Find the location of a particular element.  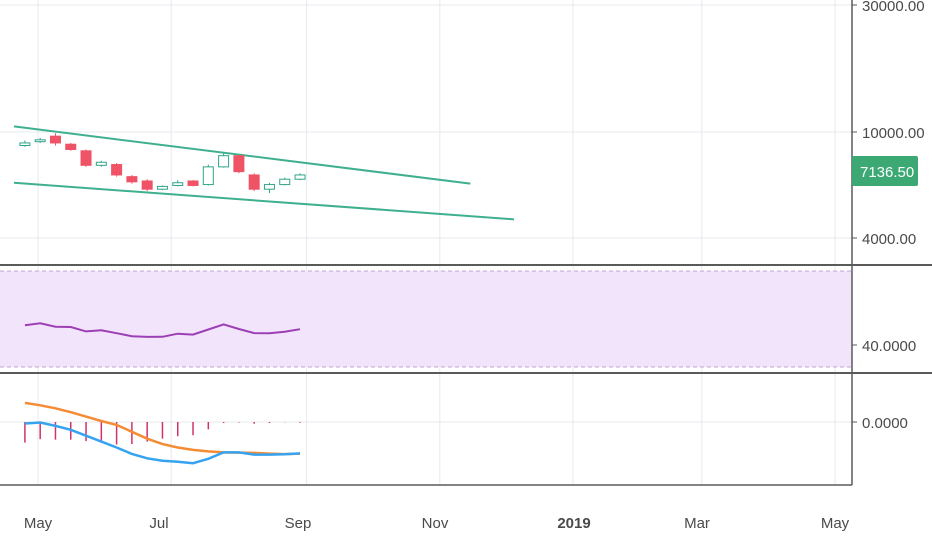

time-tick-label-sep: Sep is located at coordinates (298, 523).